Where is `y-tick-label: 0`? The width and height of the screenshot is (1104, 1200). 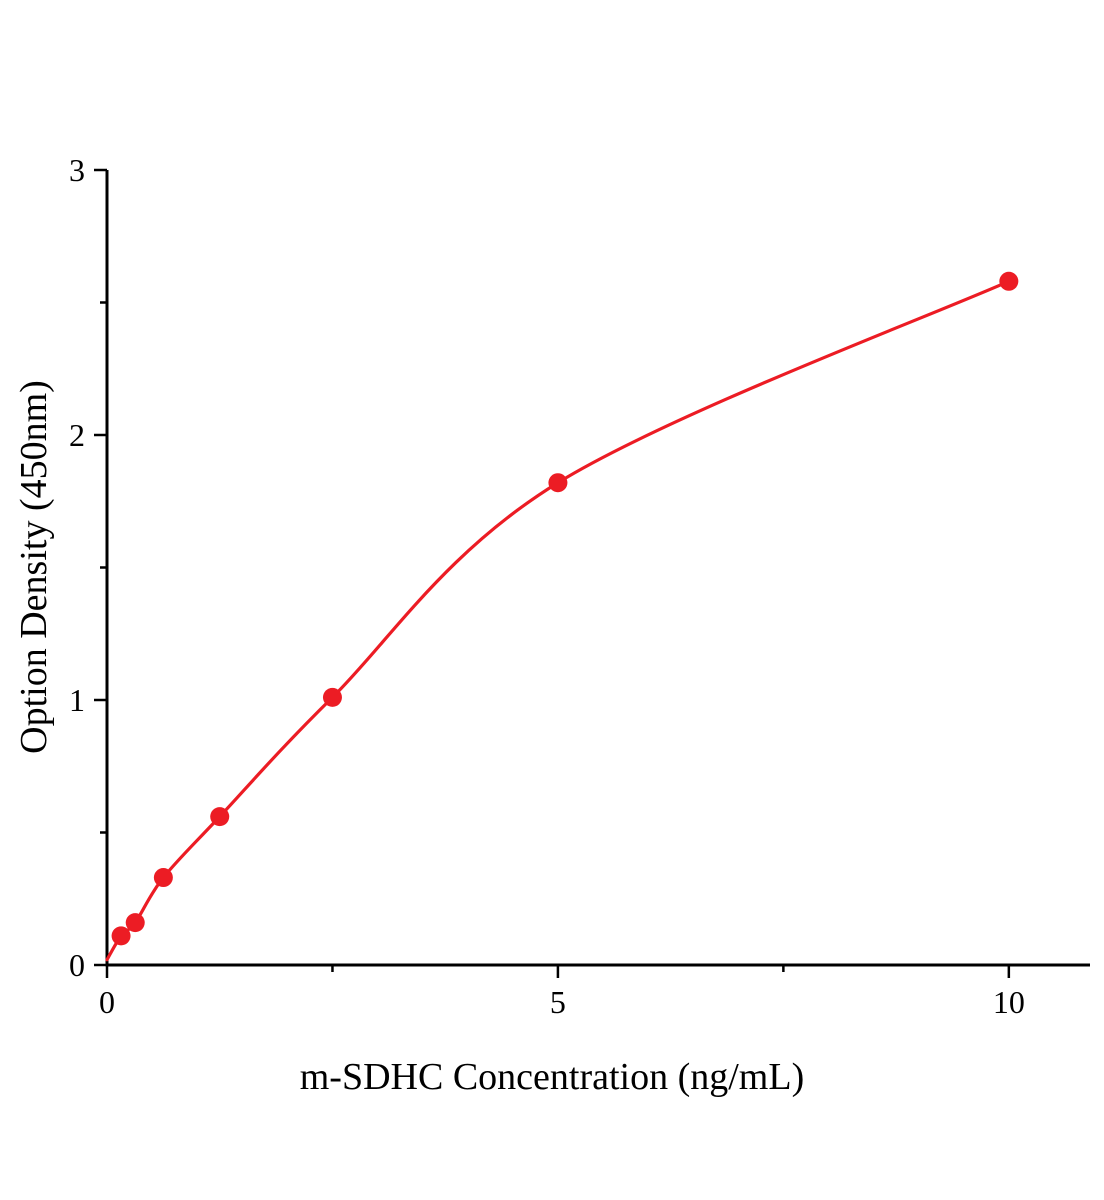
y-tick-label: 0 is located at coordinates (77, 965).